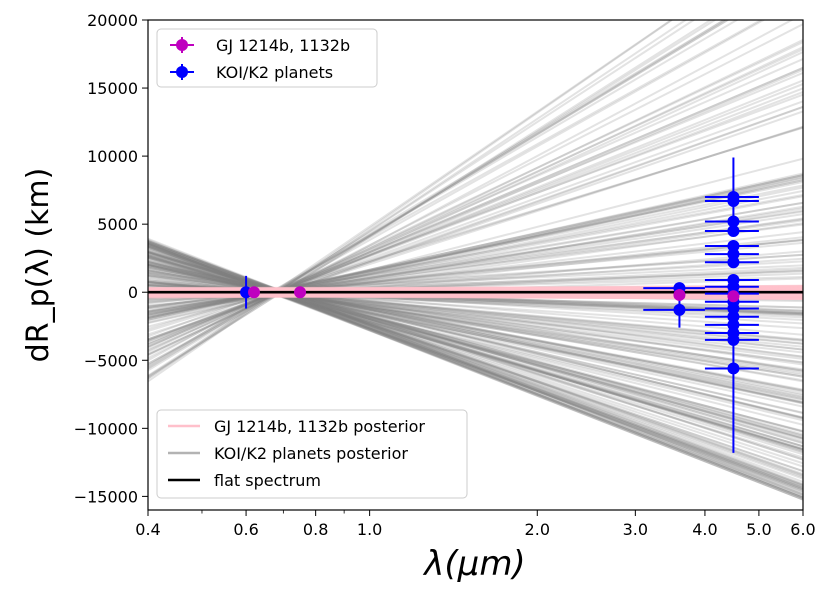  I want to click on y-tick-label: 0, so click(133, 292).